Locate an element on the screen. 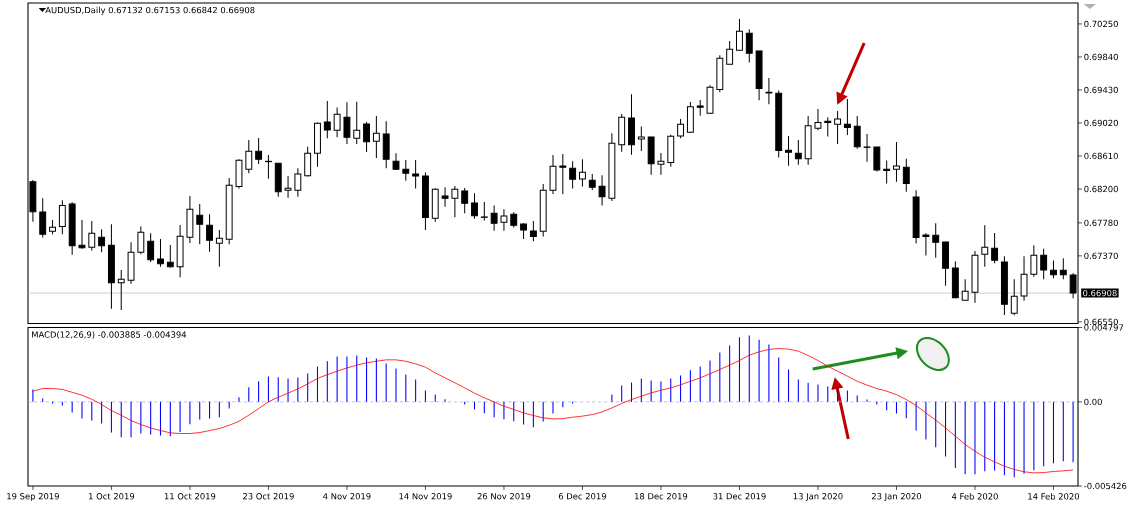 This screenshot has width=1131, height=511. x-tick-label: 11 Oct 2019 is located at coordinates (190, 496).